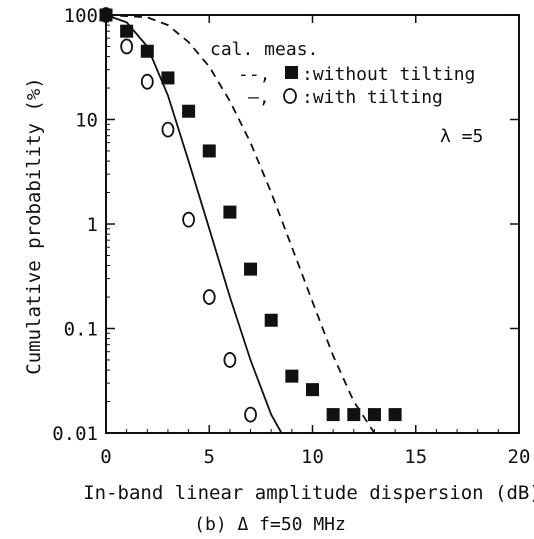  I want to click on legend-cal-2: –,, so click(259, 97).